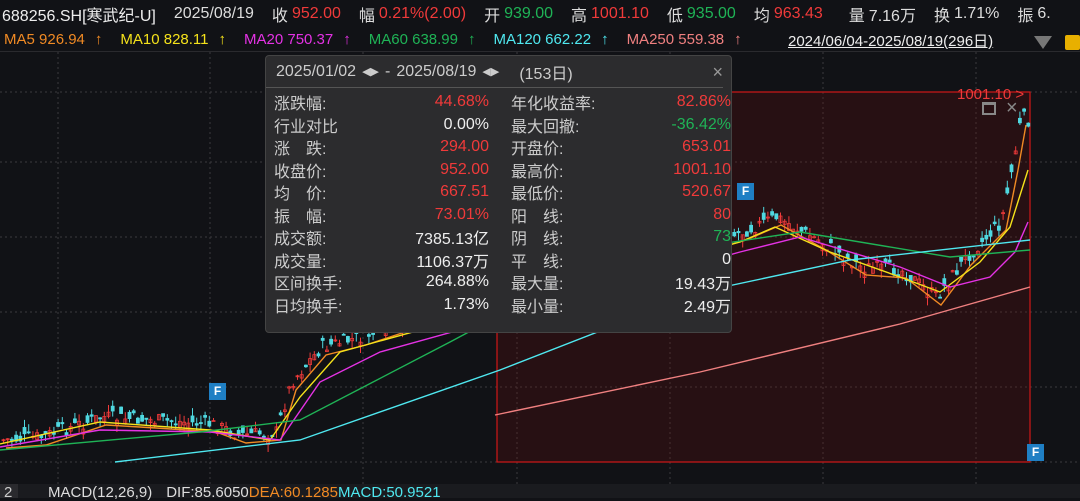 The height and width of the screenshot is (501, 1080). What do you see at coordinates (436, 71) in the screenshot?
I see `end-date: 2025/08/19` at bounding box center [436, 71].